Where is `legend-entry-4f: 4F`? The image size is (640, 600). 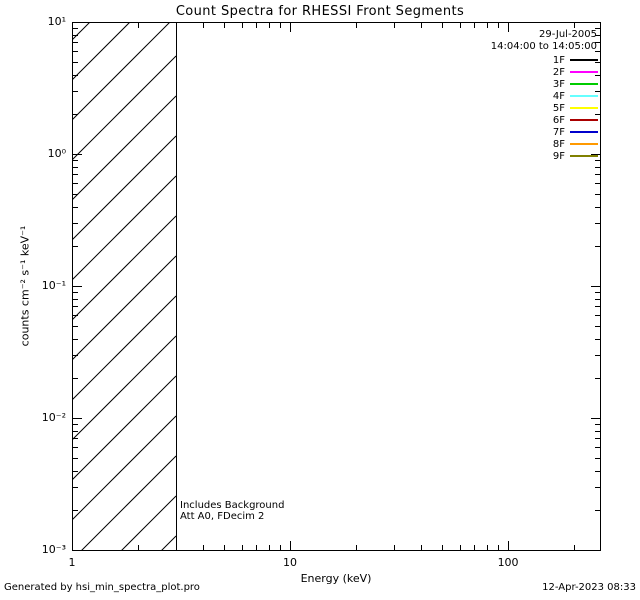
legend-entry-4f: 4F is located at coordinates (575, 96).